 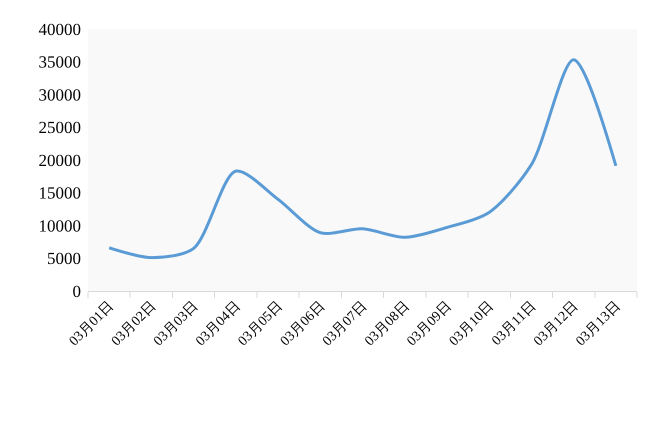 I want to click on y-tick-label: 5000, so click(x=64, y=258).